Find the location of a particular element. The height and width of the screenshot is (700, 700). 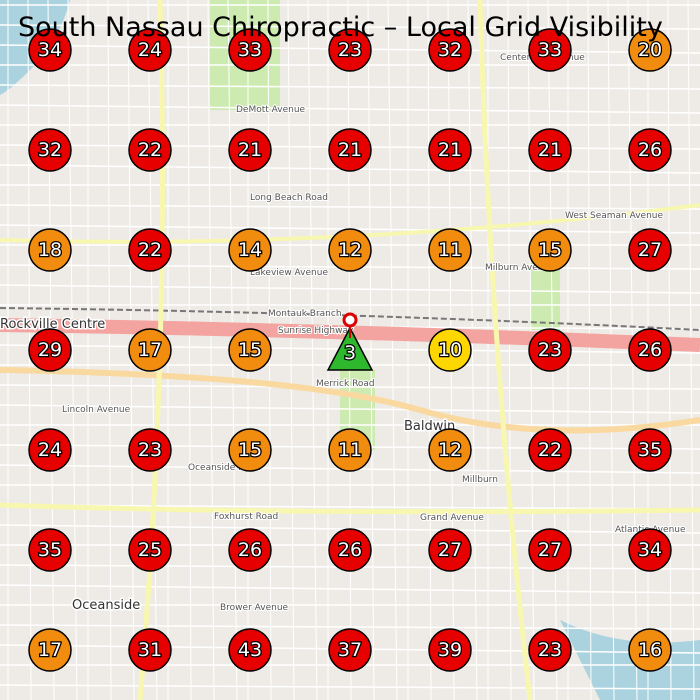

map-label: Oceanside is located at coordinates (106, 605).